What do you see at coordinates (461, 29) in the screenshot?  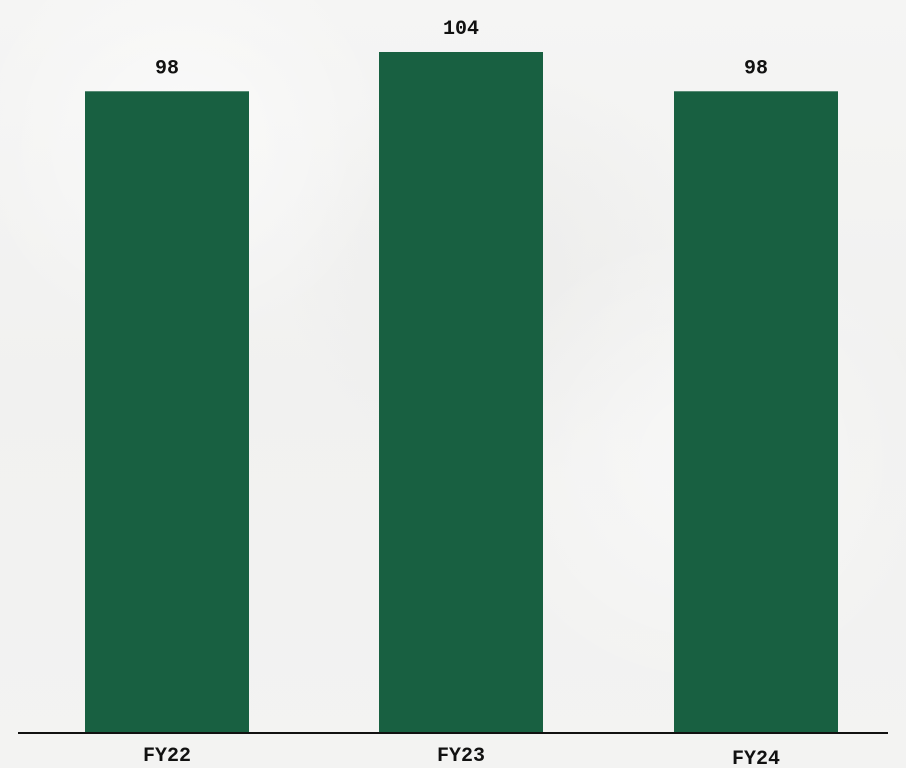 I see `value-label-fy23: 104` at bounding box center [461, 29].